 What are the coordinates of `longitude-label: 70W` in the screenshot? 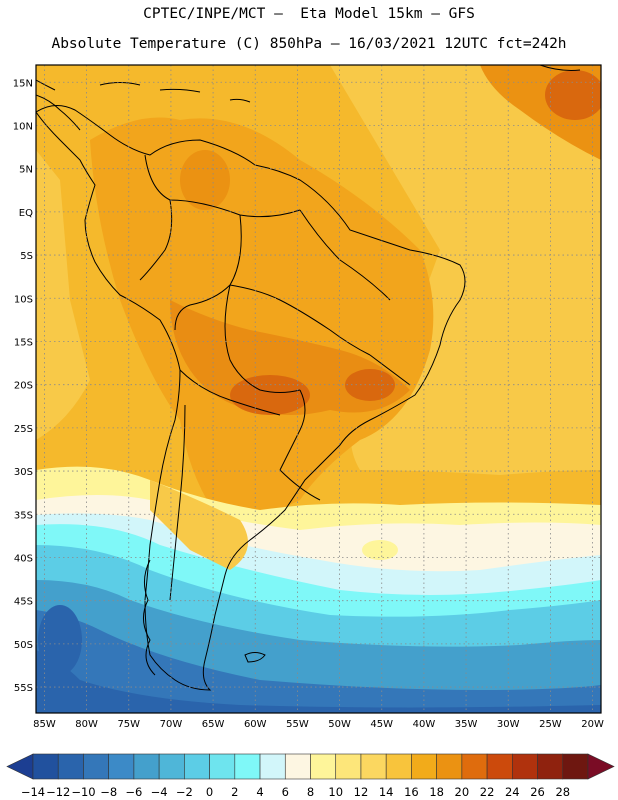 It's located at (171, 724).